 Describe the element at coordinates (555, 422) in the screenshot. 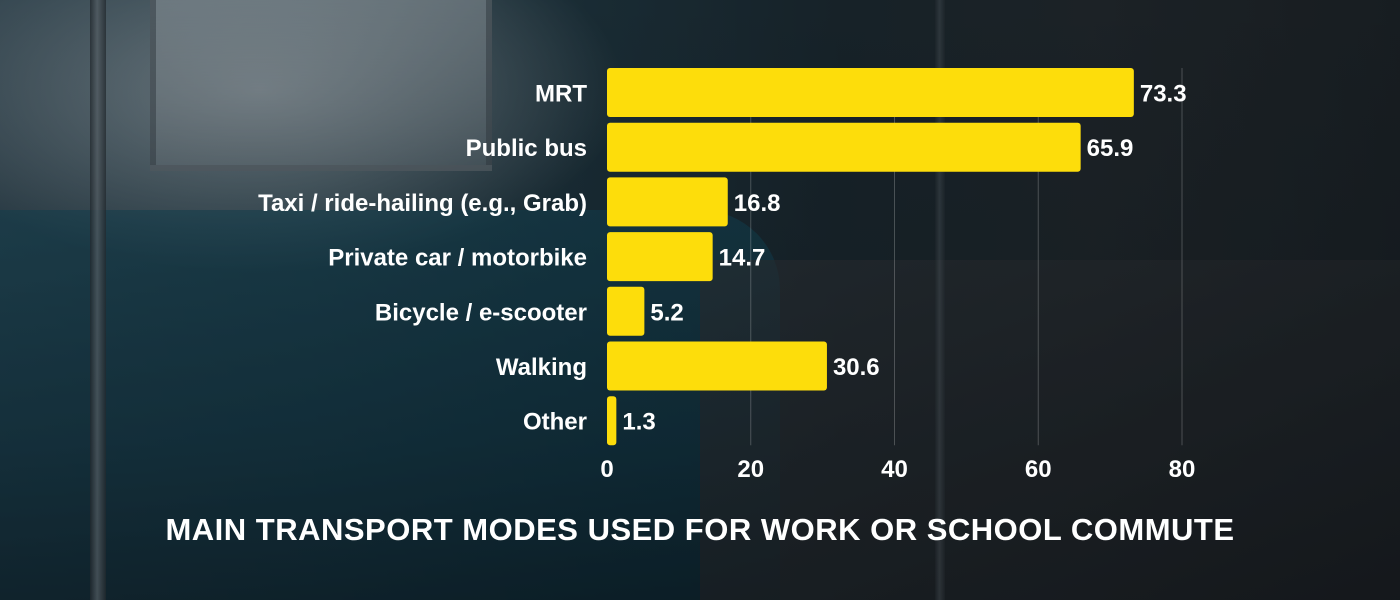

I see `category-label: Other` at that location.